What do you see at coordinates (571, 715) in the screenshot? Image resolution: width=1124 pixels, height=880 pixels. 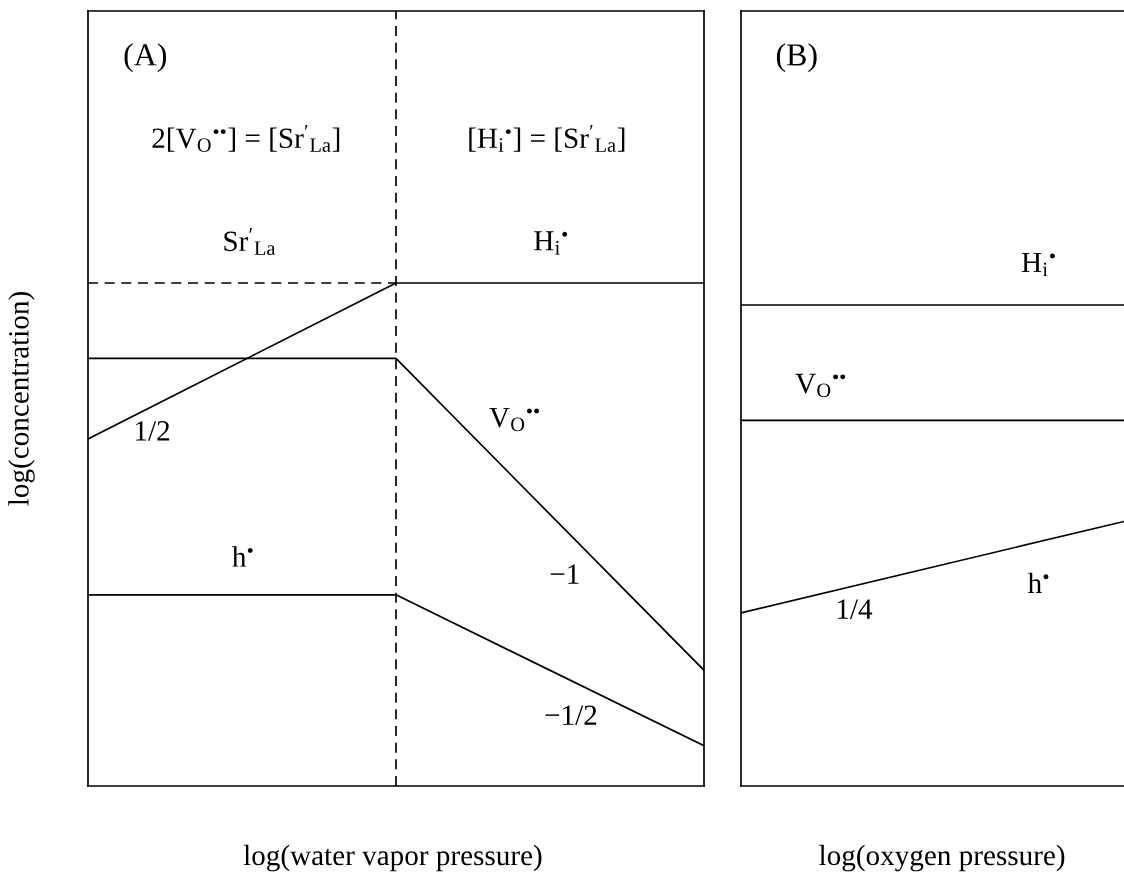 I see `annotation: −1/2` at bounding box center [571, 715].